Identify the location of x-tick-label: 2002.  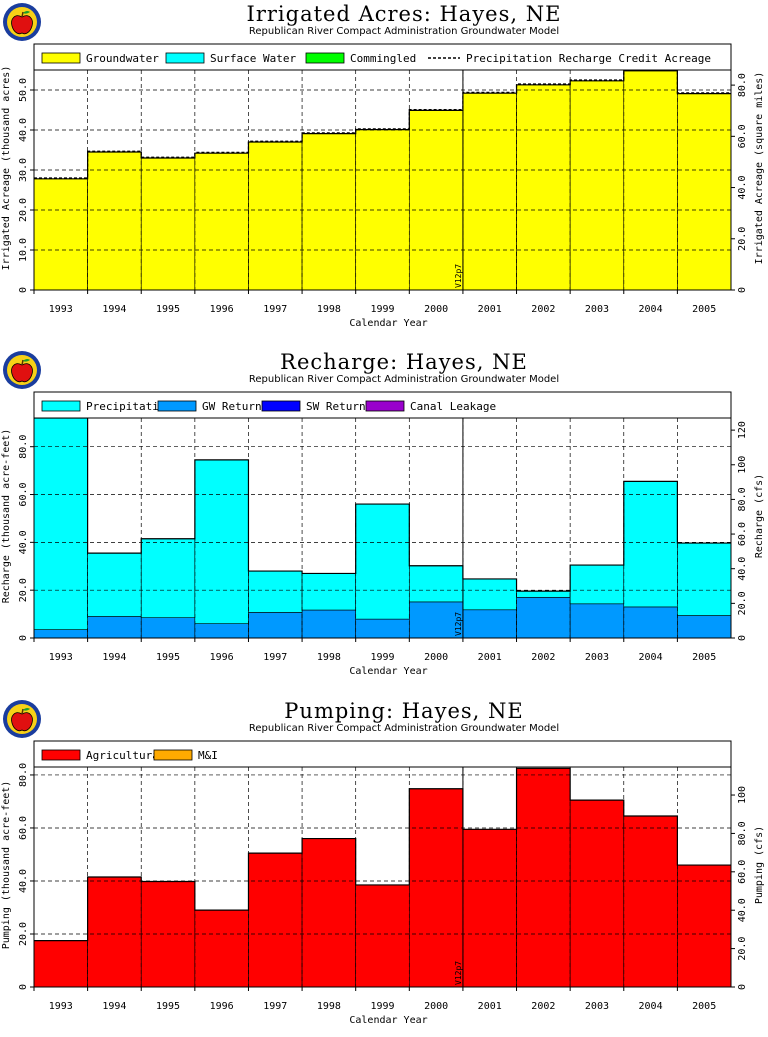
(543, 309).